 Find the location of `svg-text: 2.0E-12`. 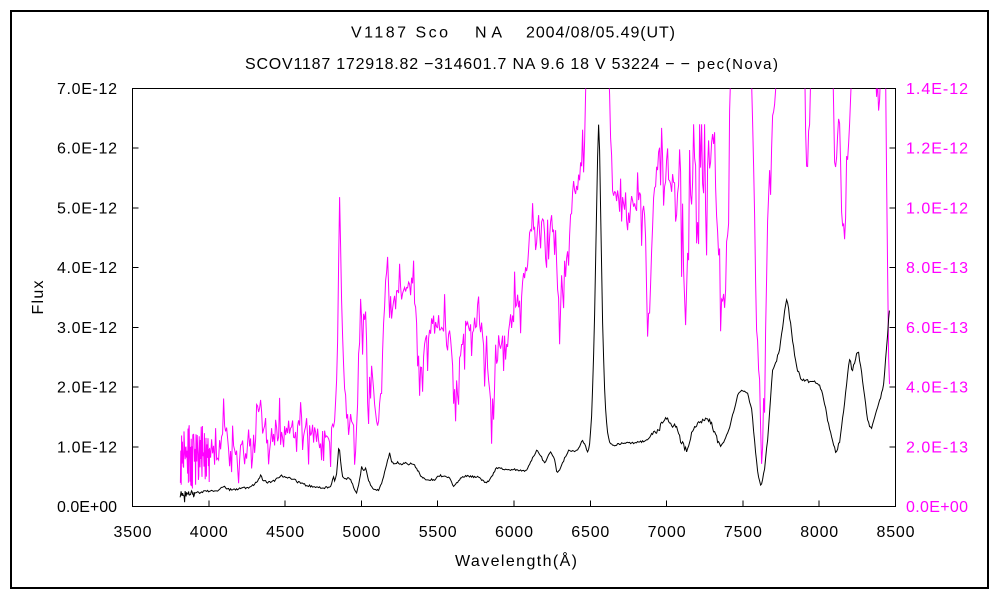

svg-text: 2.0E-12 is located at coordinates (87, 388).